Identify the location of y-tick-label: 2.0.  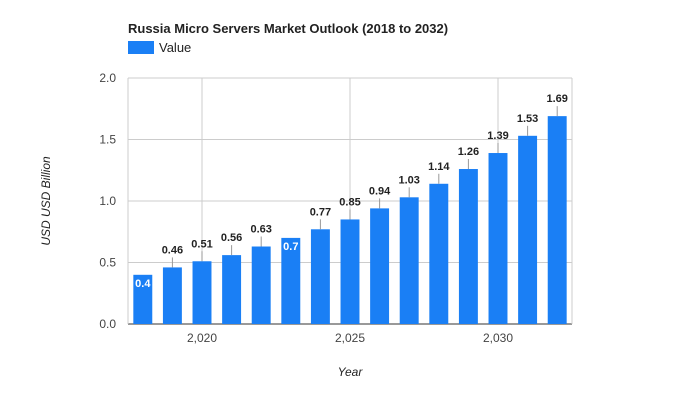
(107, 78).